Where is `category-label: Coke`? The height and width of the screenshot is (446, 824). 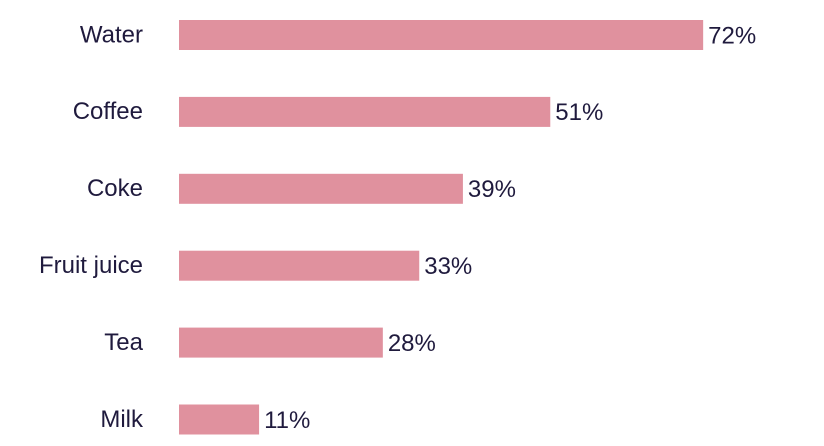 category-label: Coke is located at coordinates (115, 188).